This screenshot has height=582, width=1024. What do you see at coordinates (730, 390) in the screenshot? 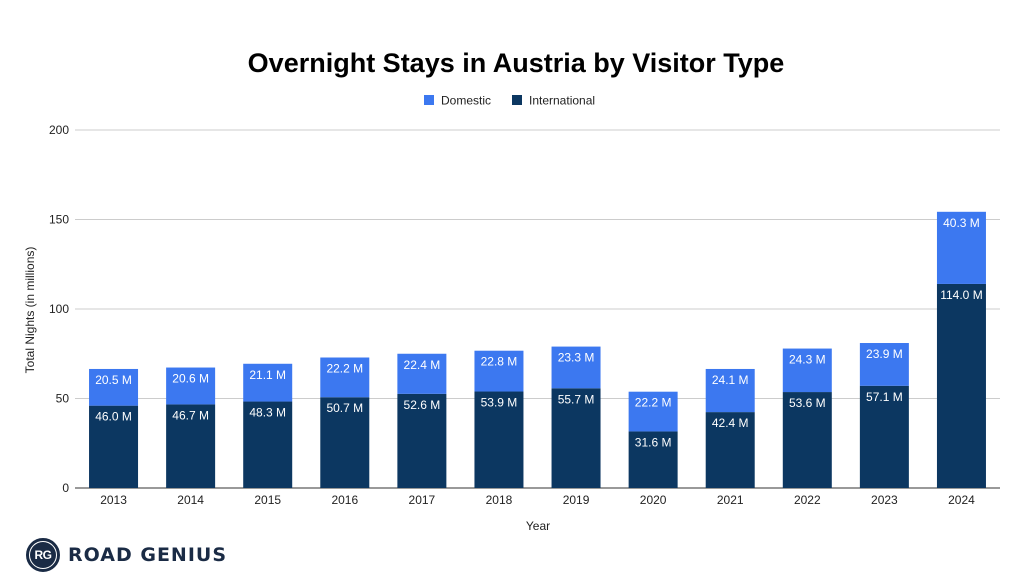
I see `bar-domestic-2021` at bounding box center [730, 390].